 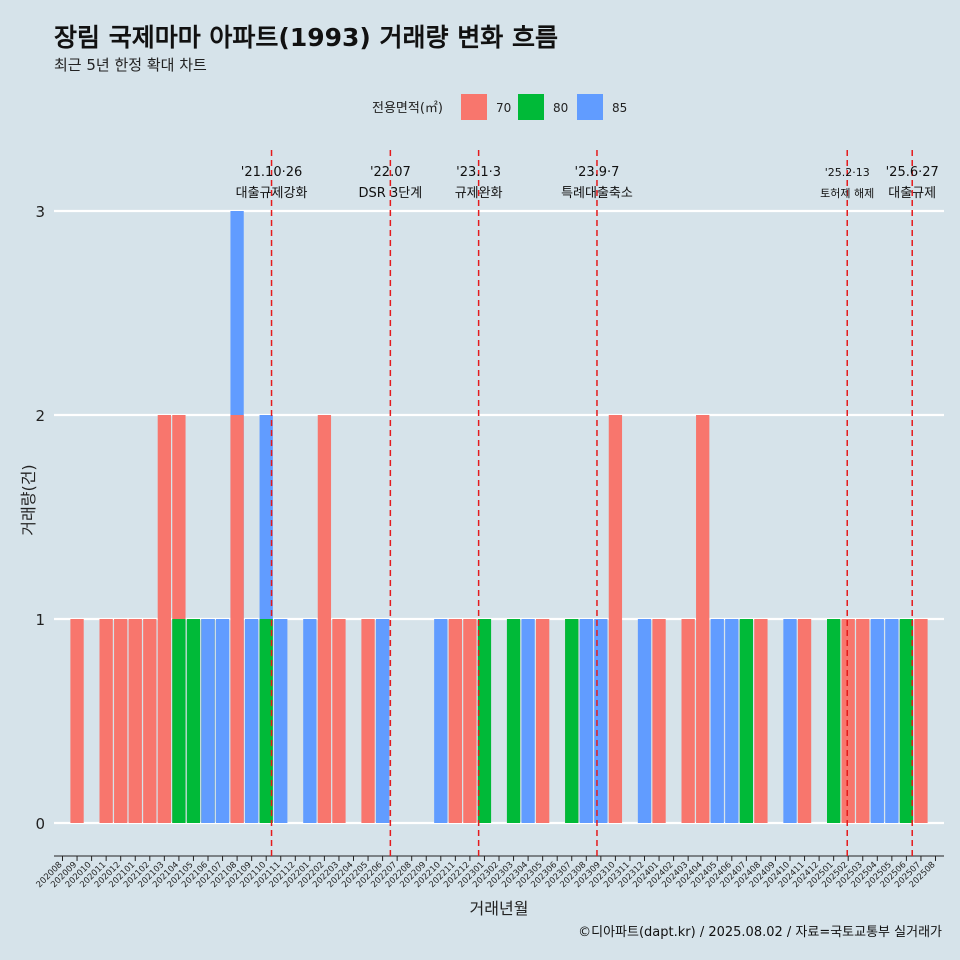 I want to click on event-desc-label: 대출규제, so click(x=912, y=193).